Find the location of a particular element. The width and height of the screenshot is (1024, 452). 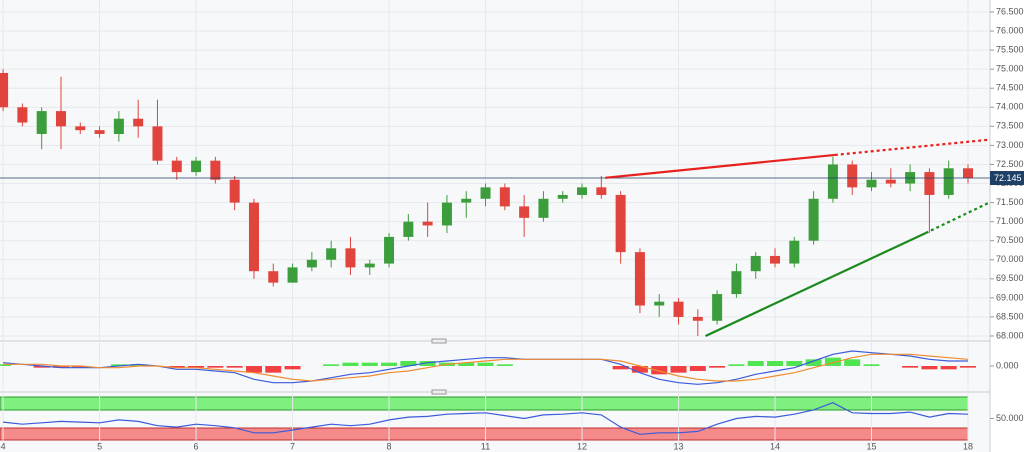

x-tick-label: 11 is located at coordinates (485, 446).